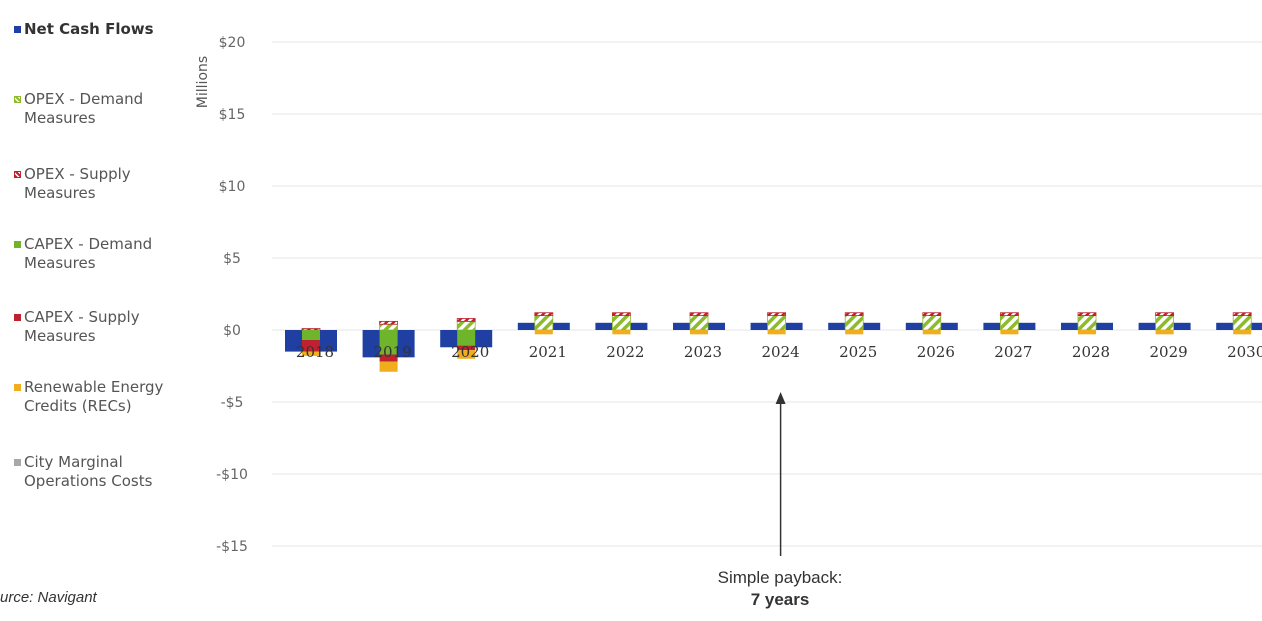 Image resolution: width=1262 pixels, height=621 pixels. I want to click on bars, so click(773, 342).